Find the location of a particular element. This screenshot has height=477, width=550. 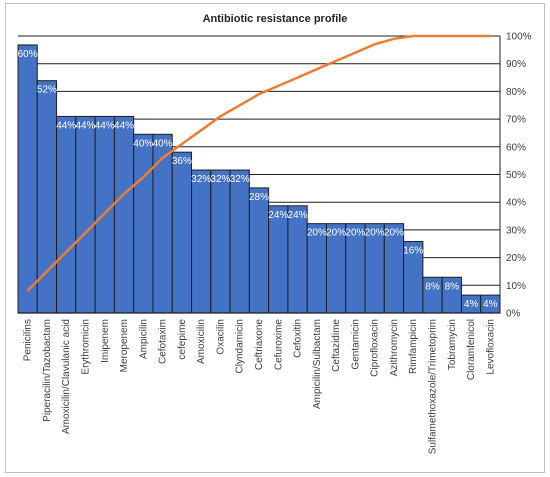

category-label-18: Ciprofloxacin is located at coordinates (375, 348).